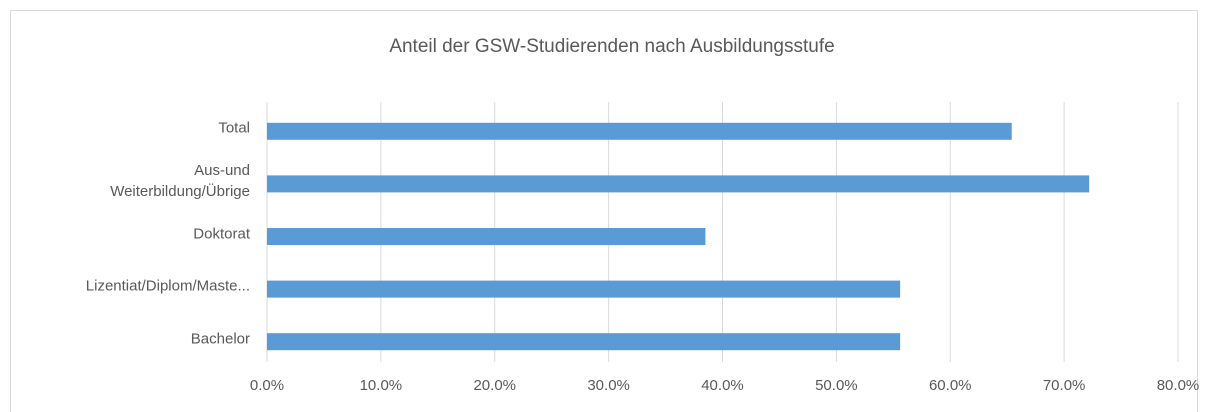 This screenshot has height=412, width=1208. I want to click on y-tick-label: Total, so click(234, 128).